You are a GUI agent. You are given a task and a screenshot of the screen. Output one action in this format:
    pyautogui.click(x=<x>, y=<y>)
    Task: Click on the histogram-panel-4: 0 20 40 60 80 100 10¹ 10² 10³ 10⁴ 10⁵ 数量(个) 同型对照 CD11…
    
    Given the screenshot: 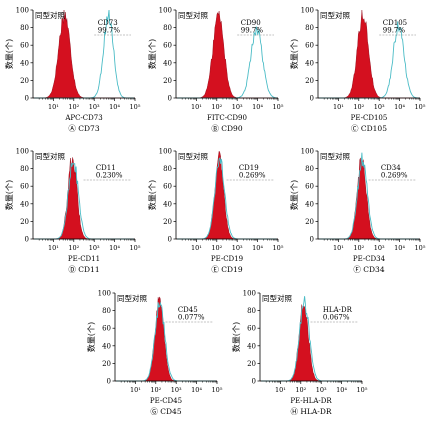 What is the action you would take?
    pyautogui.click(x=72, y=211)
    